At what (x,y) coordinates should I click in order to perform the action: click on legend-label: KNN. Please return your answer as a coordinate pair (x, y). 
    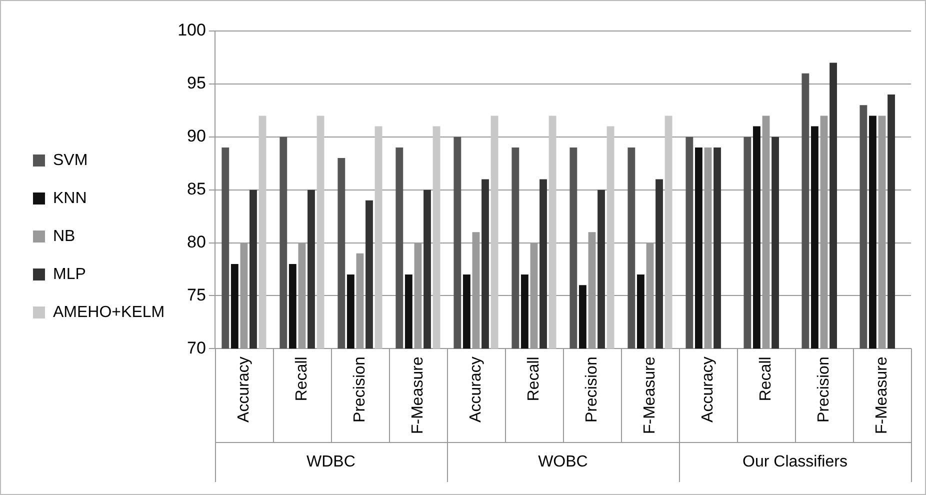
    Looking at the image, I should click on (70, 198).